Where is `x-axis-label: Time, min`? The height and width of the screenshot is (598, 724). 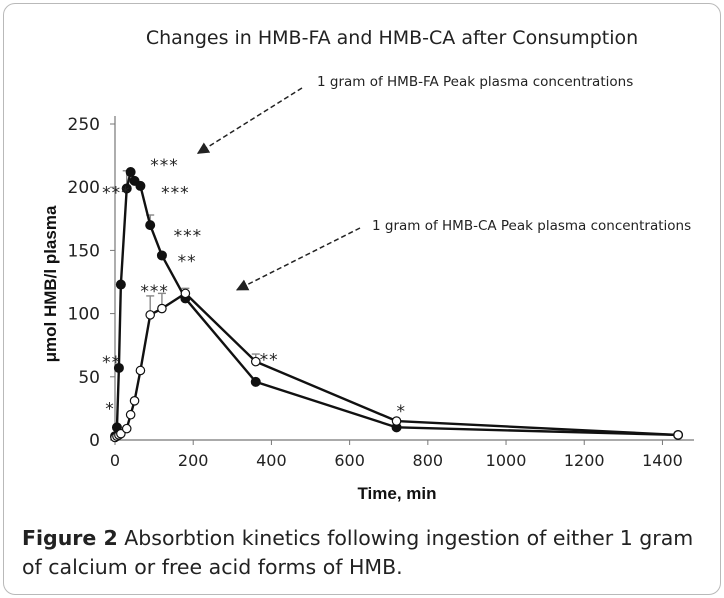 x-axis-label: Time, min is located at coordinates (396, 493).